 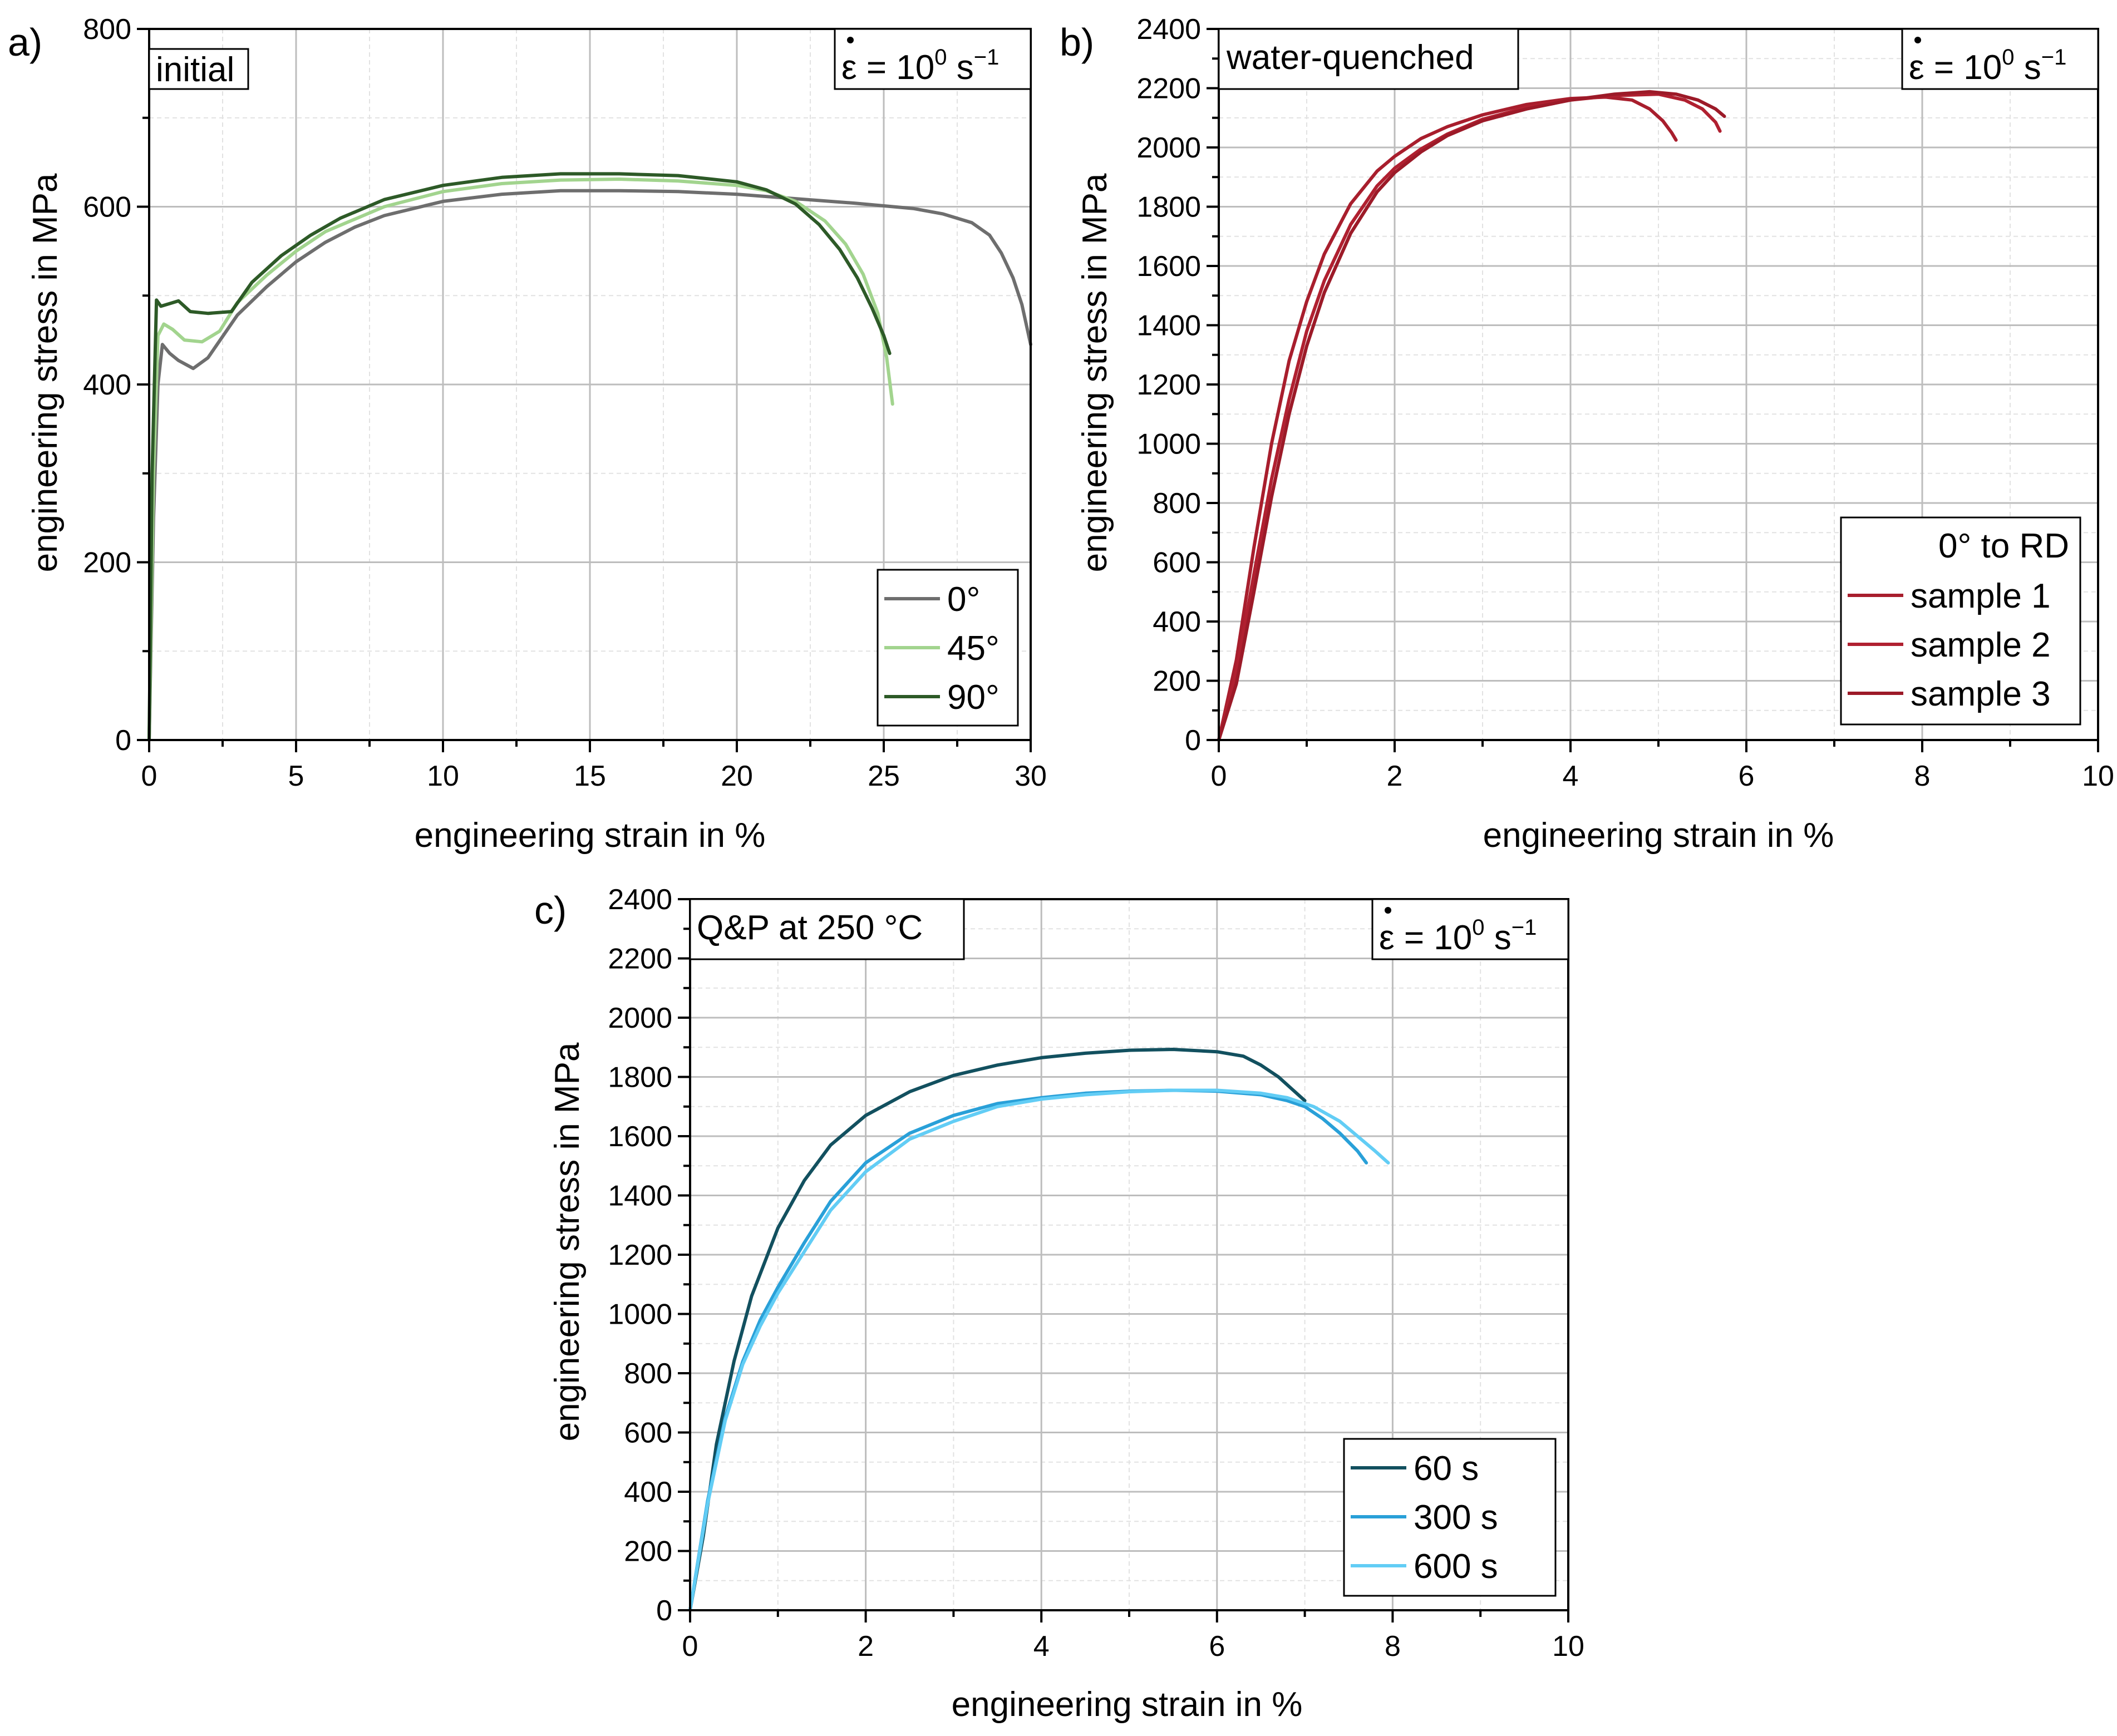 I want to click on panel-b-title-box, so click(x=1368, y=59).